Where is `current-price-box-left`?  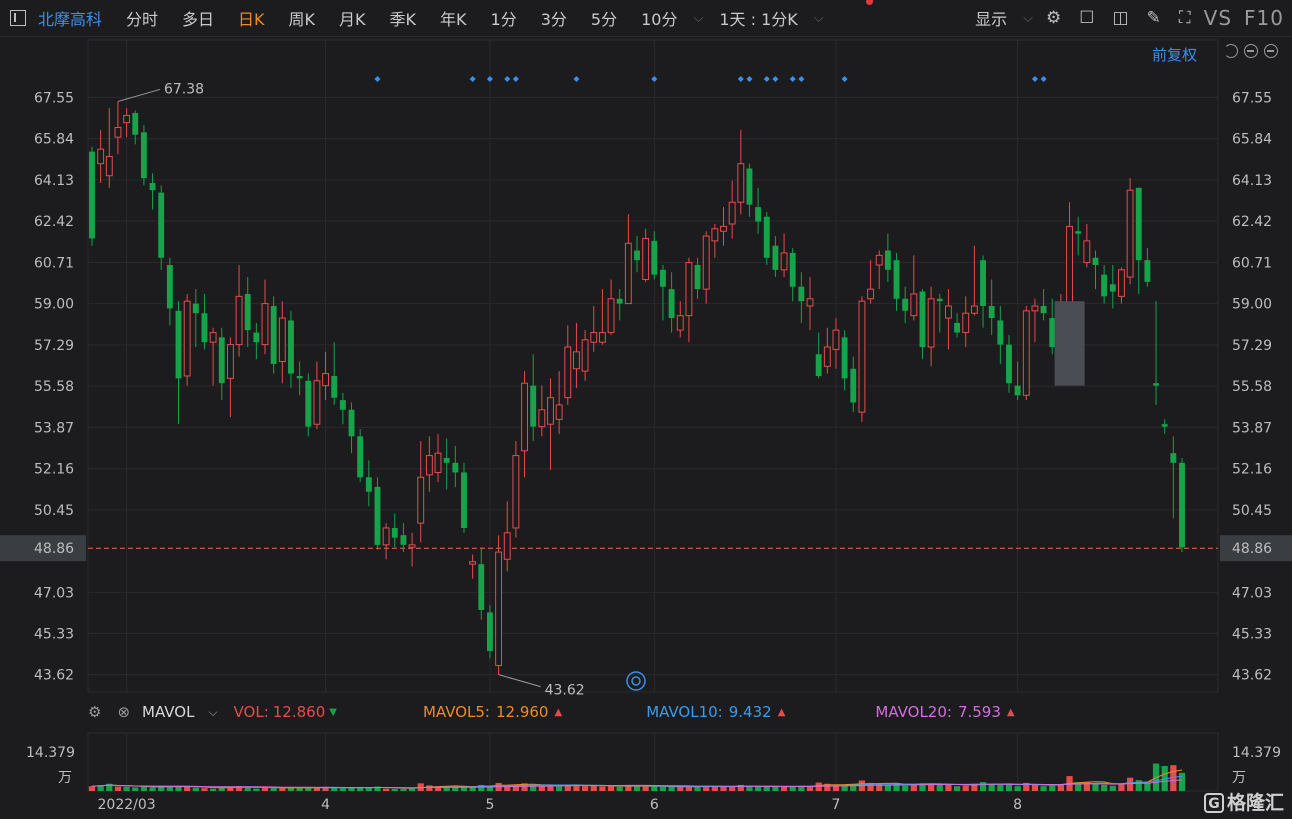
current-price-box-left is located at coordinates (43, 548).